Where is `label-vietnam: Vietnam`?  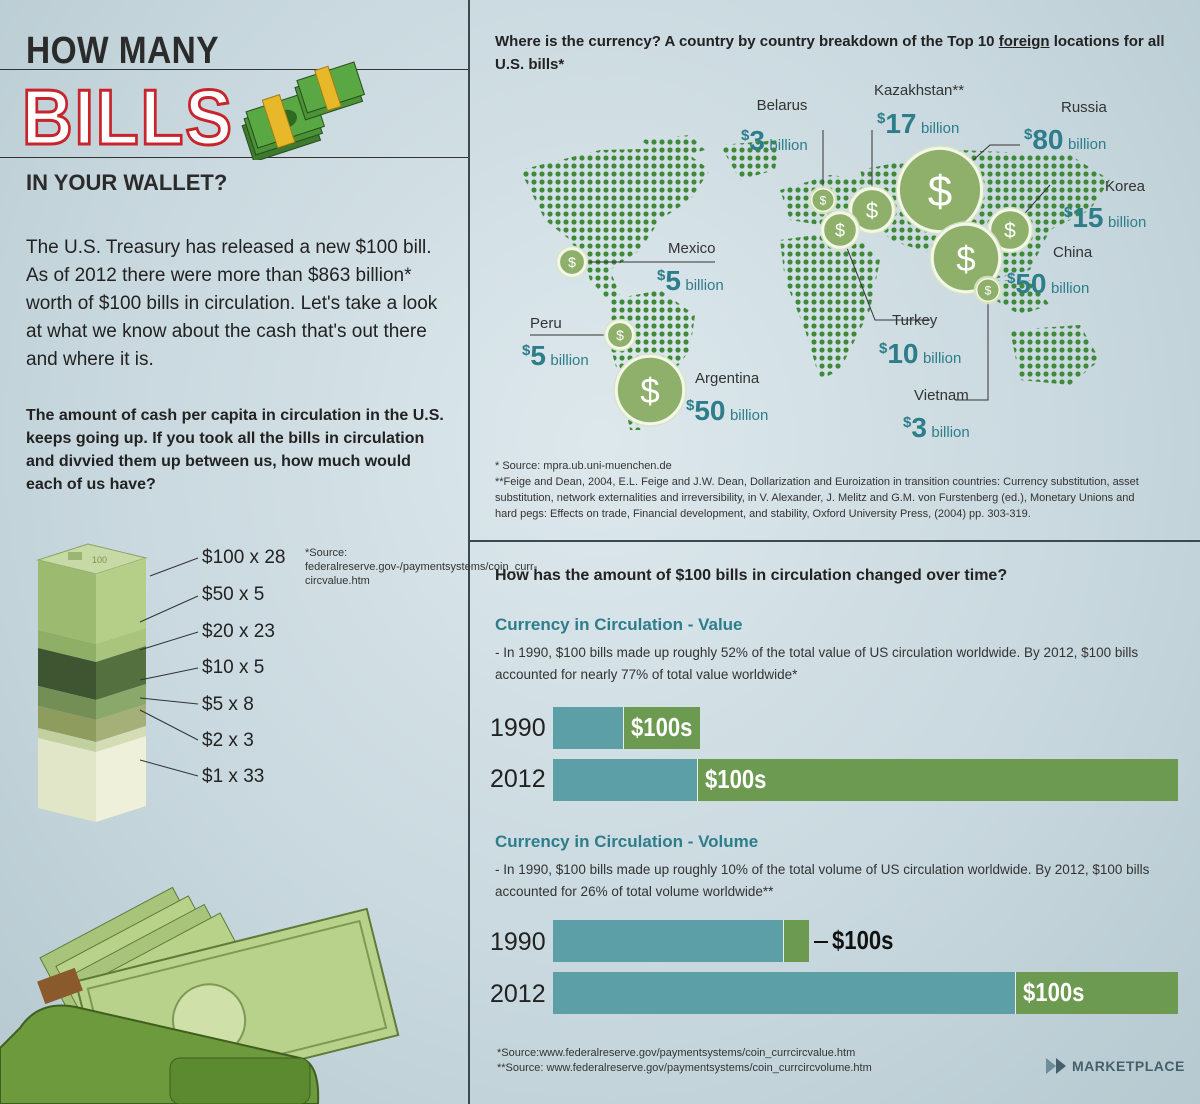 label-vietnam: Vietnam is located at coordinates (941, 395).